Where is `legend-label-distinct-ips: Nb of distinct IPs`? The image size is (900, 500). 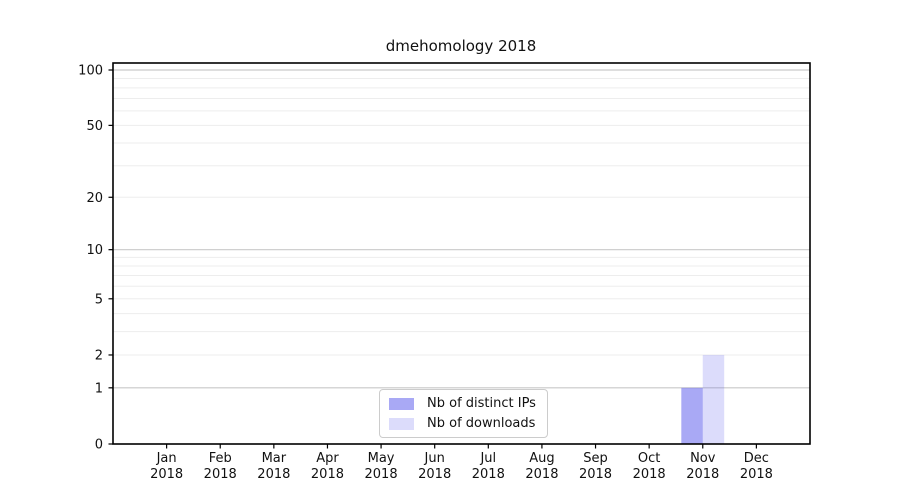 legend-label-distinct-ips: Nb of distinct IPs is located at coordinates (481, 403).